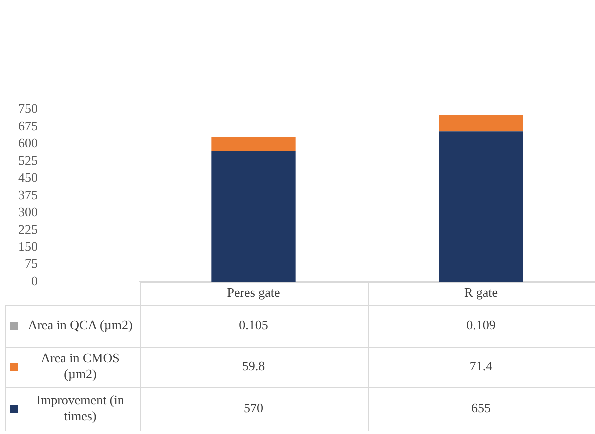  Describe the element at coordinates (481, 408) in the screenshot. I see `data-label: 655` at that location.